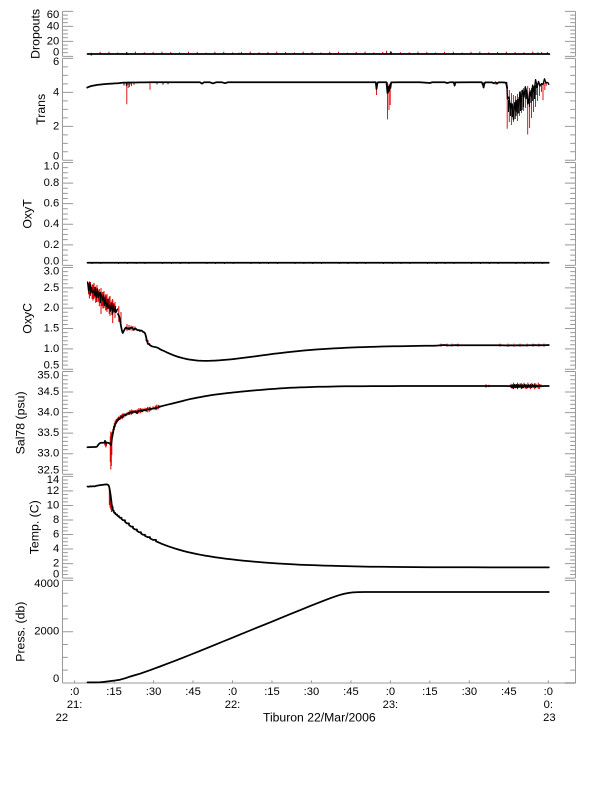 This screenshot has height=790, width=612. What do you see at coordinates (48, 375) in the screenshot?
I see `svg-text: 35.0` at bounding box center [48, 375].